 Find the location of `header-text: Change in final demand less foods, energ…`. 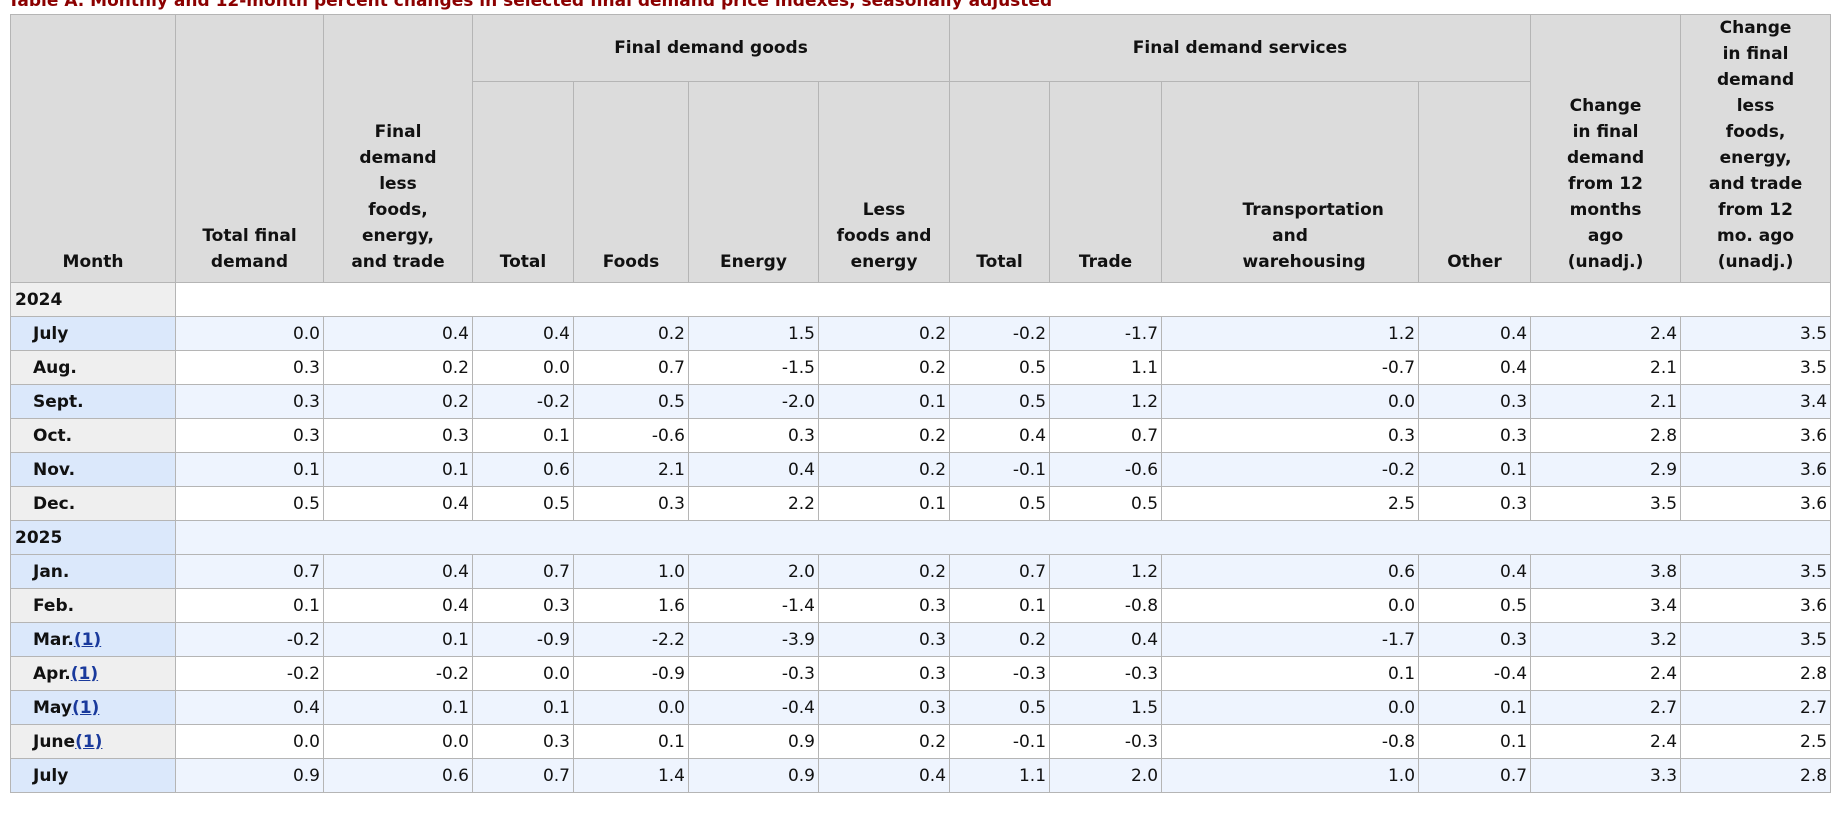

header-text: Change in final demand less foods, energ… is located at coordinates (1755, 145).